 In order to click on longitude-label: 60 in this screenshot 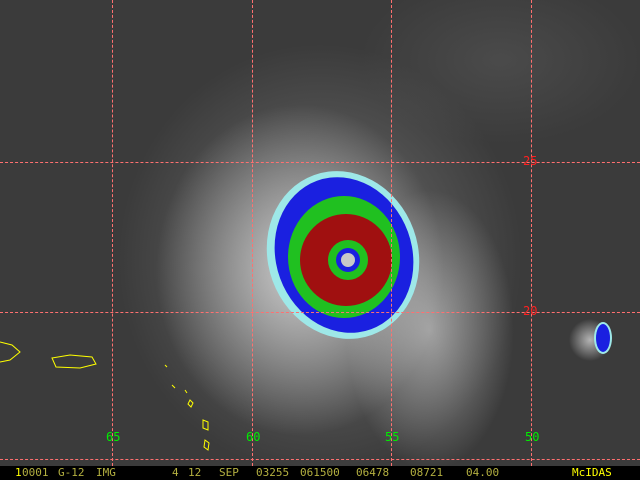, I will do `click(253, 437)`.